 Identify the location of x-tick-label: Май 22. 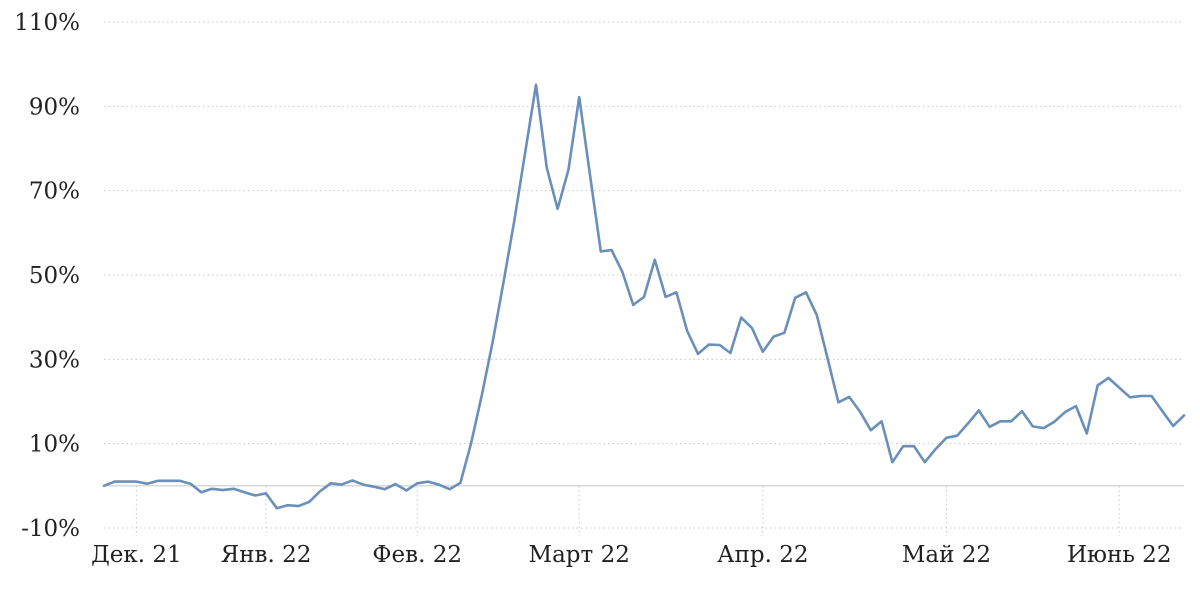
(946, 555).